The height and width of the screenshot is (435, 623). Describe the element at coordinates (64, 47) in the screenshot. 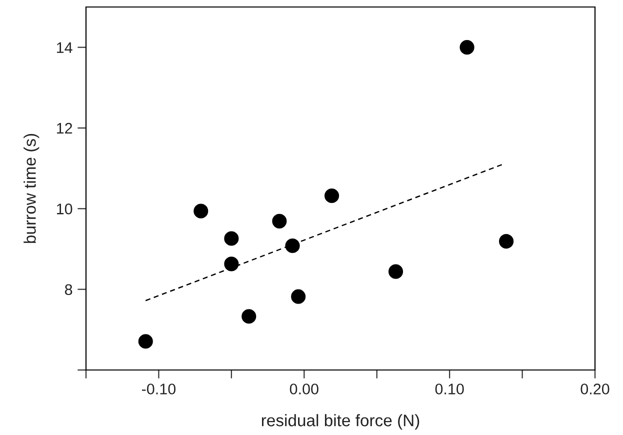

I see `y-tick-label: 14` at that location.